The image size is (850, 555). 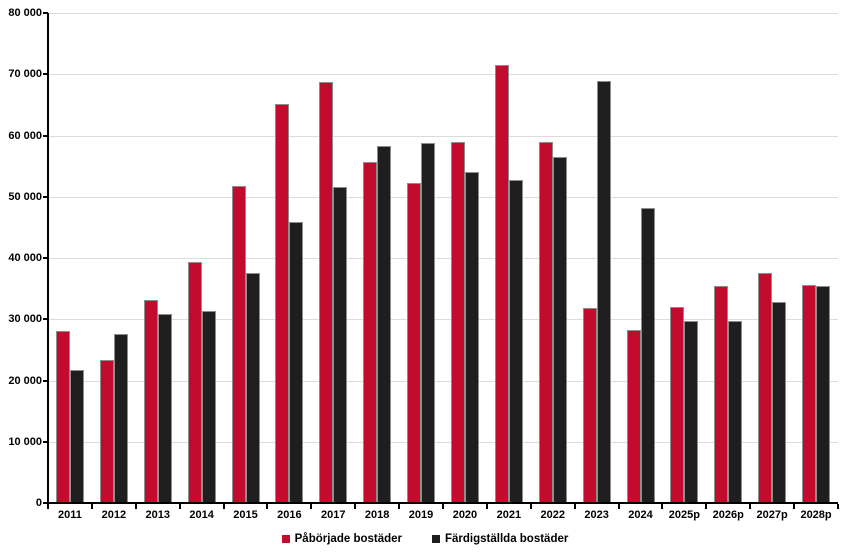 What do you see at coordinates (809, 393) in the screenshot?
I see `bar-paborjade-2028p` at bounding box center [809, 393].